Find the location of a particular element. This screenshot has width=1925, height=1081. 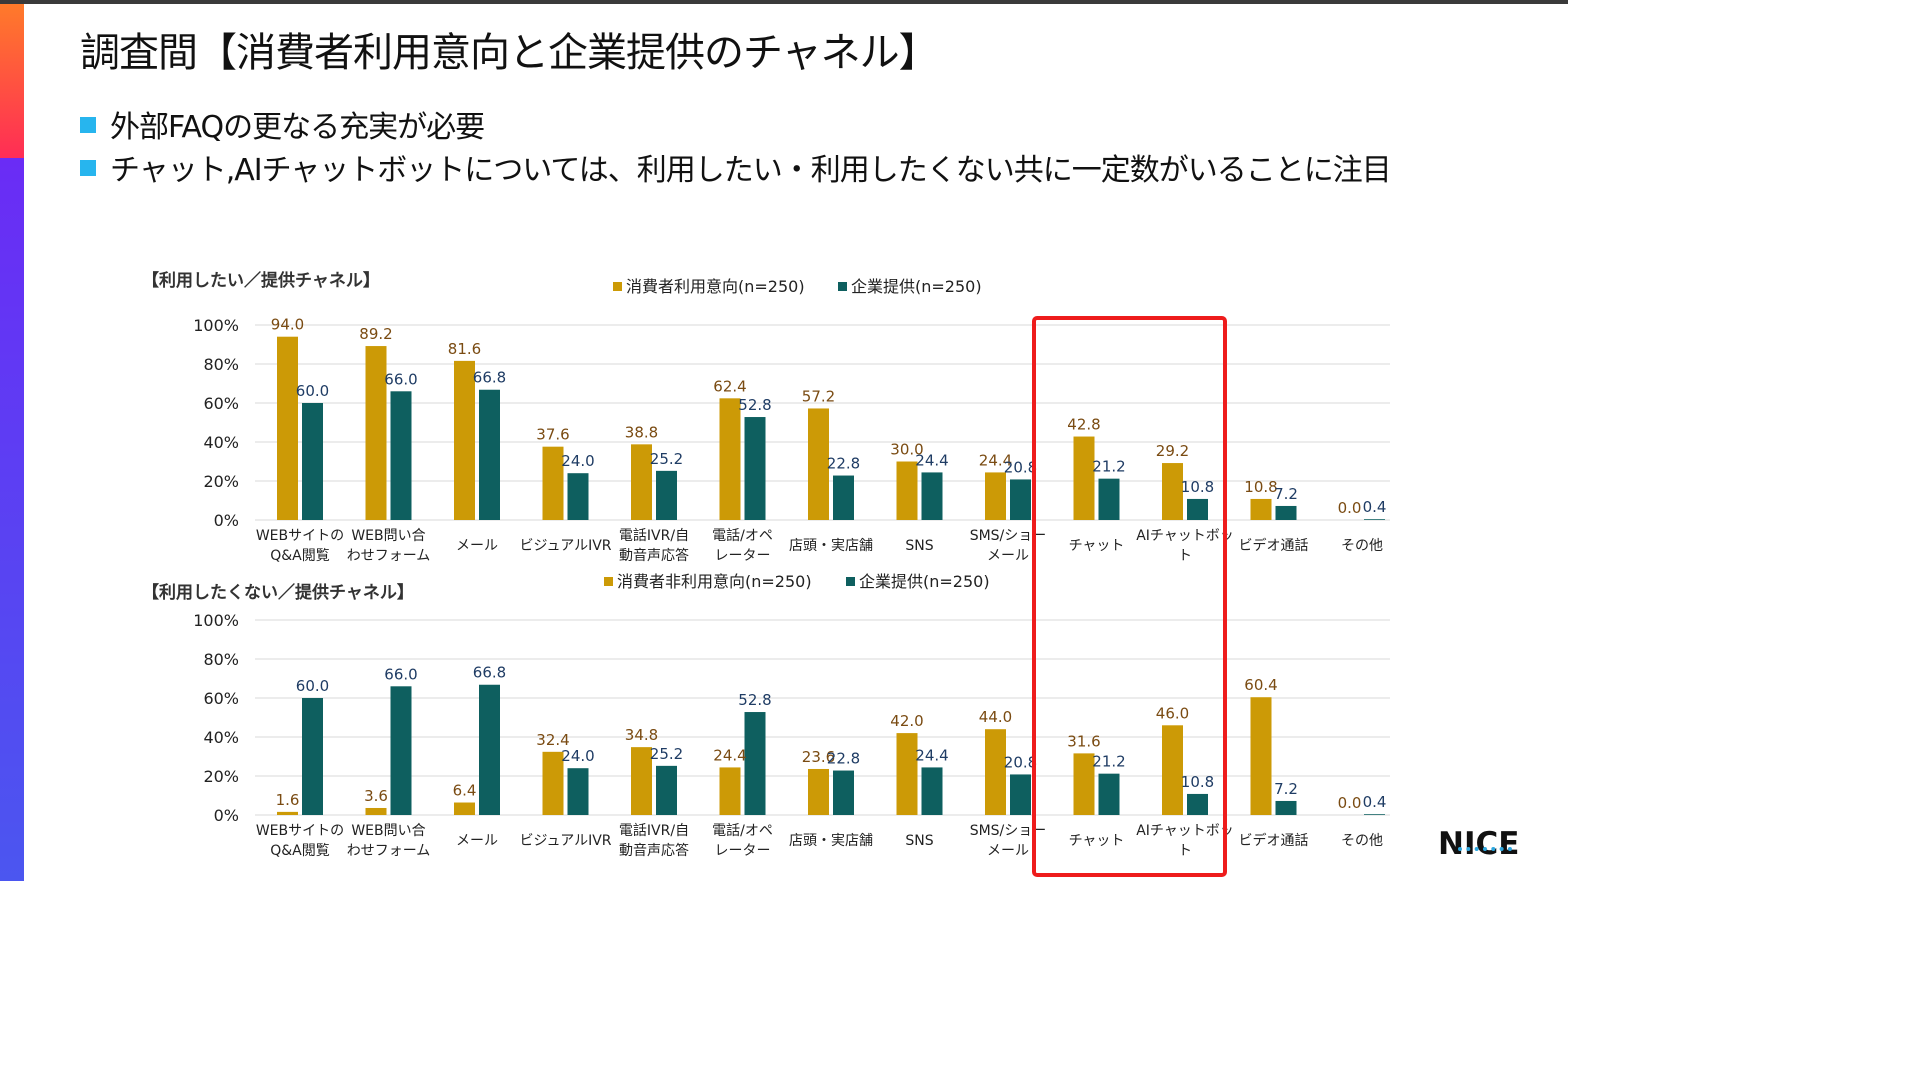

category-label: ビジュアルIVR is located at coordinates (565, 546).